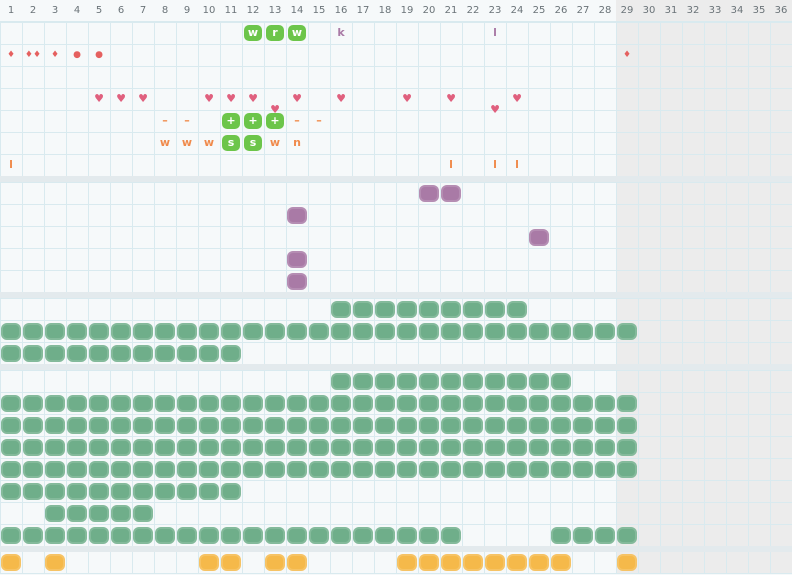 The height and width of the screenshot is (575, 792). I want to click on symbol-row1-23: l, so click(495, 32).